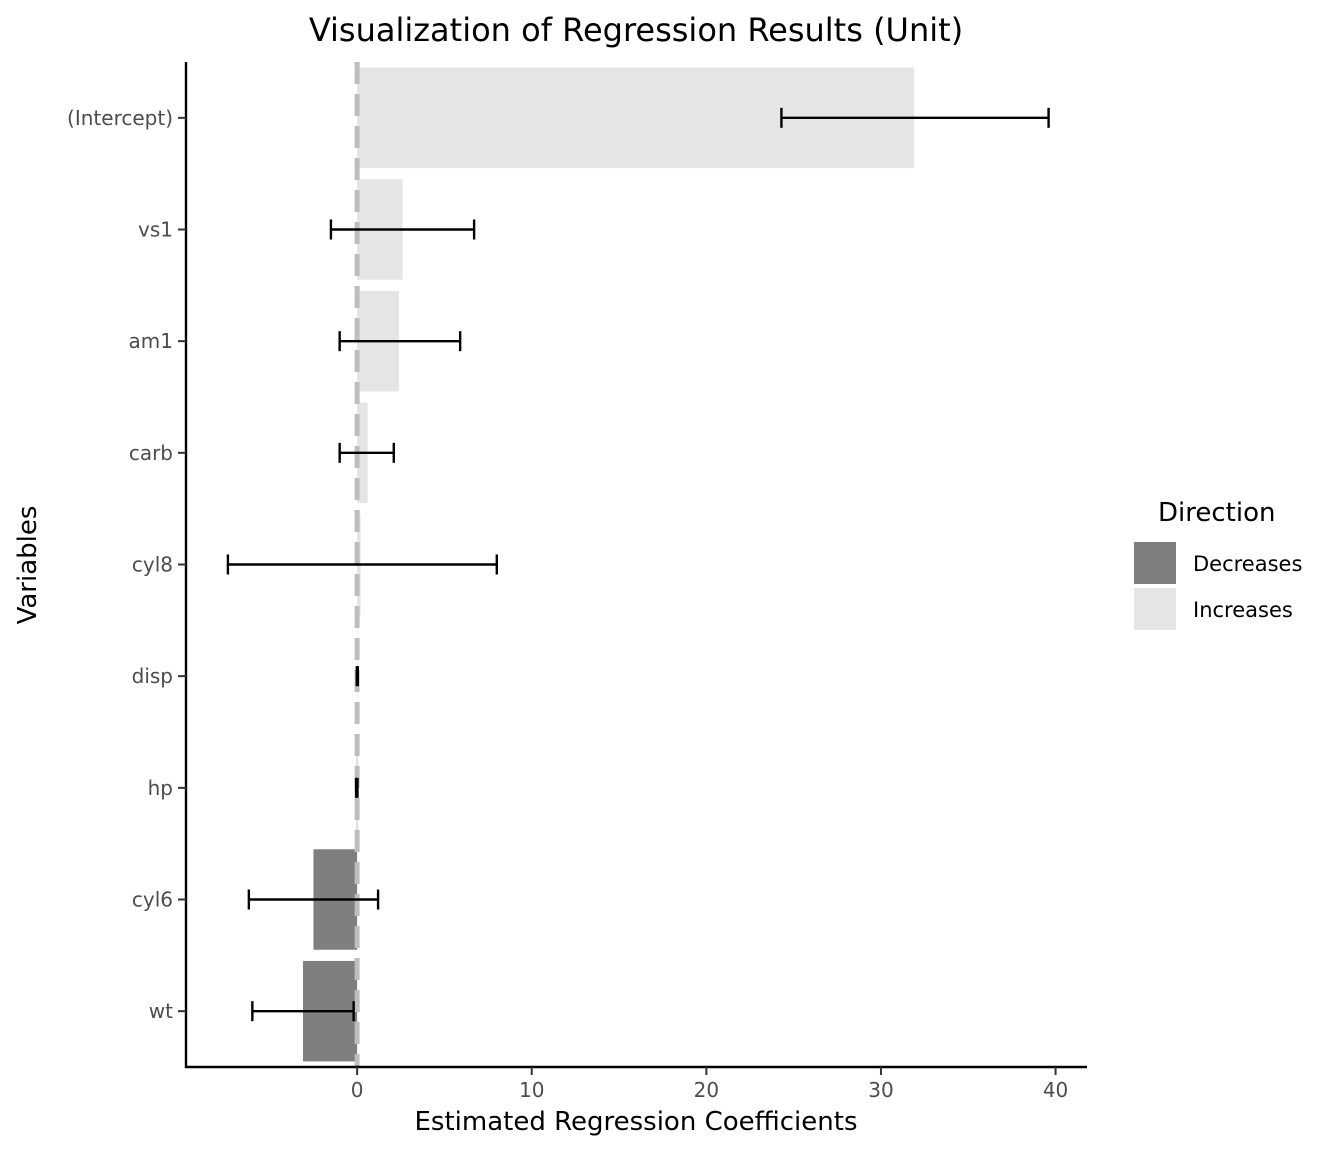 The width and height of the screenshot is (1344, 1156). Describe the element at coordinates (1216, 513) in the screenshot. I see `legend-title: Direction` at that location.